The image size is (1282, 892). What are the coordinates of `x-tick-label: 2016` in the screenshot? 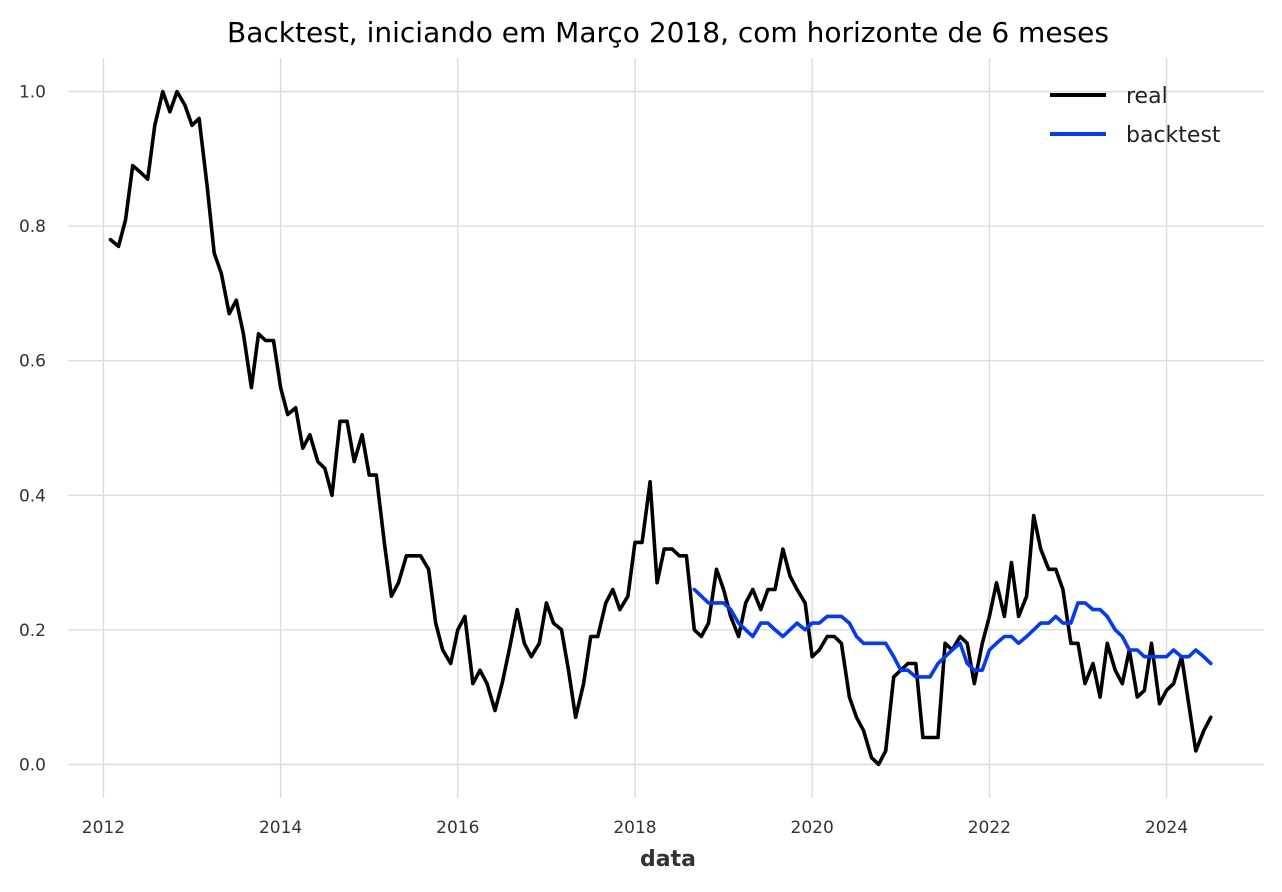 It's located at (457, 828).